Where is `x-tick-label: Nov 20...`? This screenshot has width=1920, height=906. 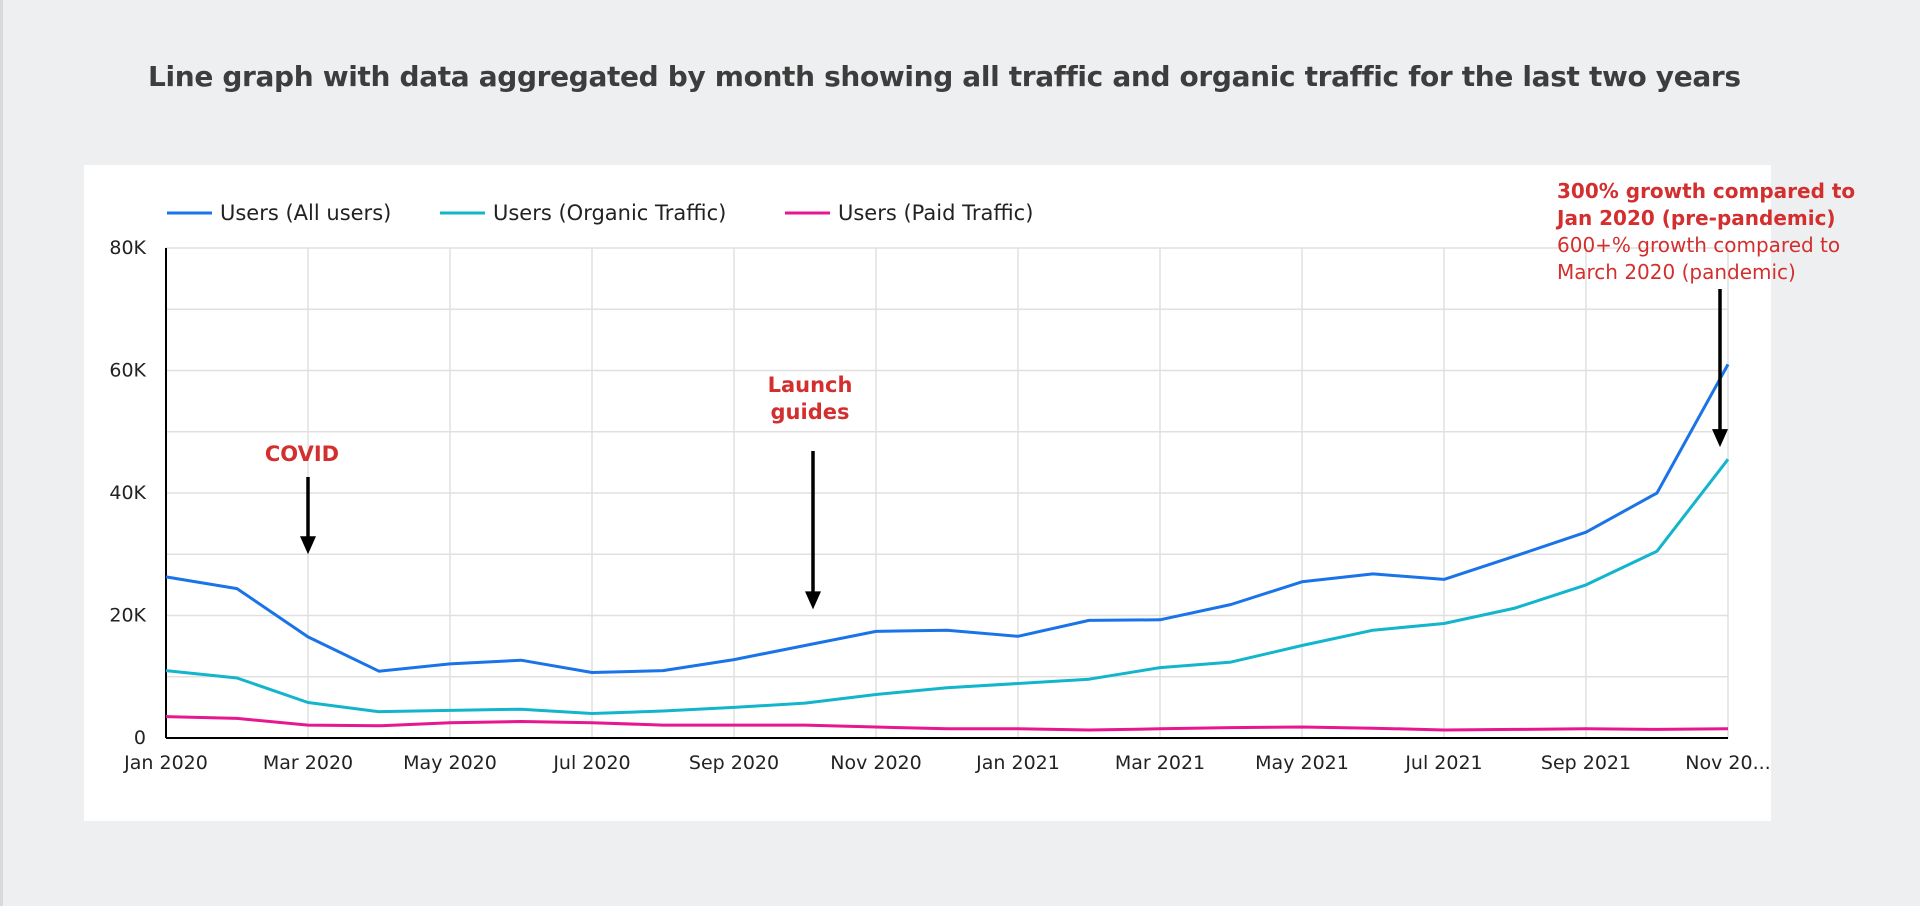 x-tick-label: Nov 20... is located at coordinates (1727, 763).